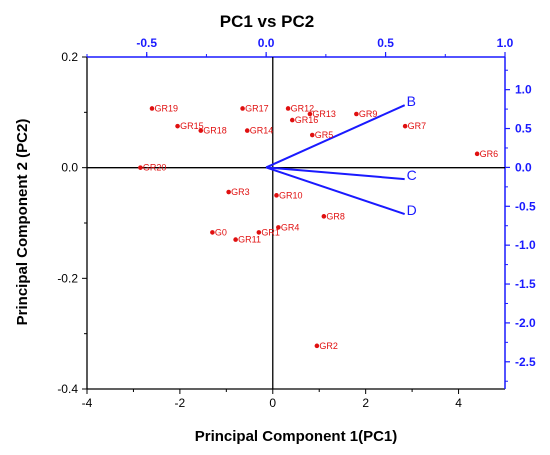 Image resolution: width=550 pixels, height=455 pixels. I want to click on right-tick-label: -1.5, so click(525, 284).